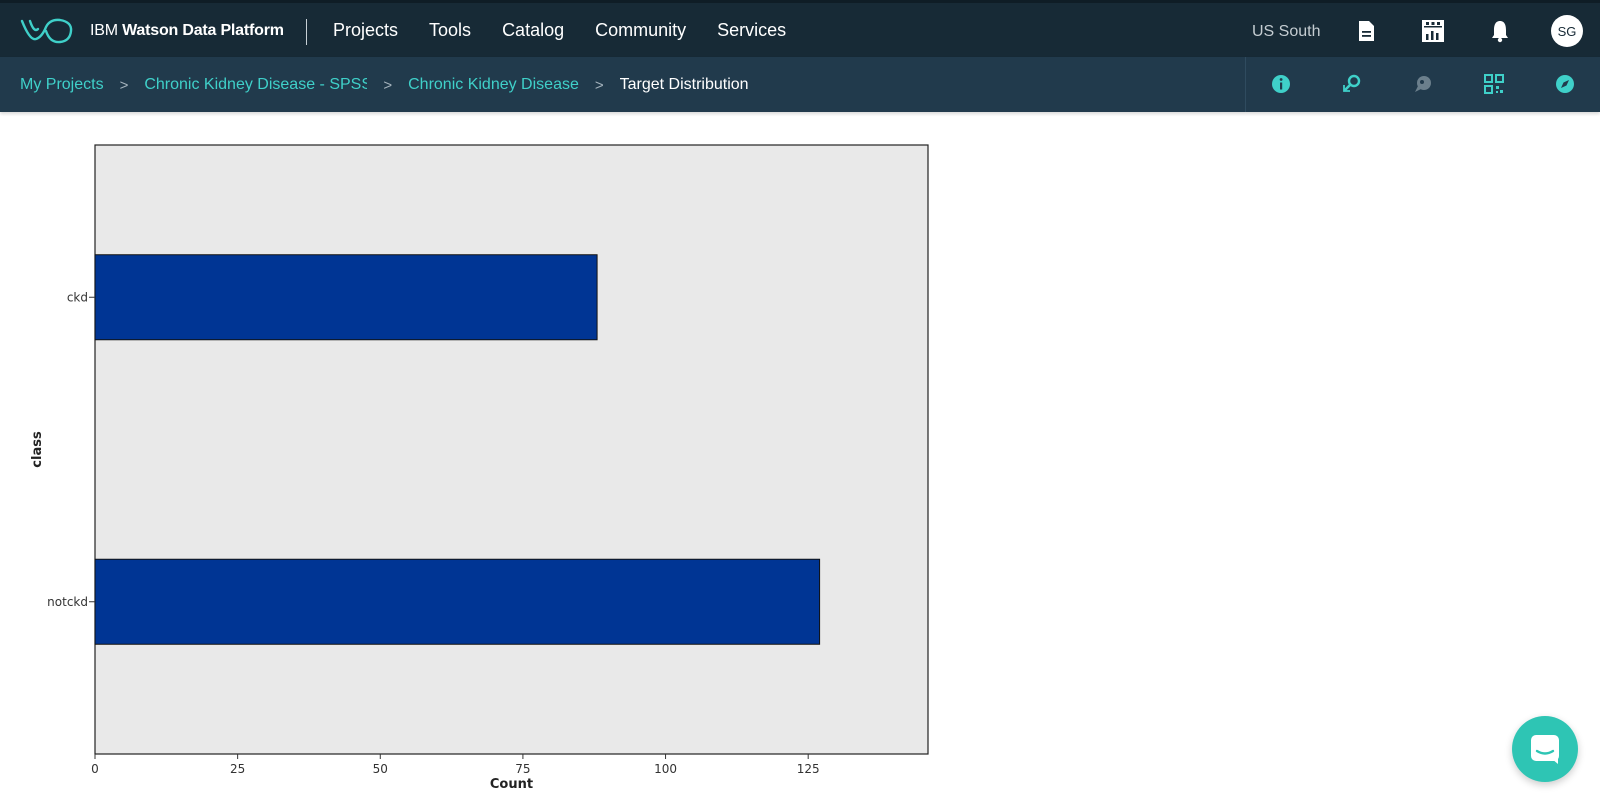 This screenshot has width=1600, height=796. Describe the element at coordinates (493, 84) in the screenshot. I see `breadcrumb-flow: Chronic Kidney Disease` at that location.